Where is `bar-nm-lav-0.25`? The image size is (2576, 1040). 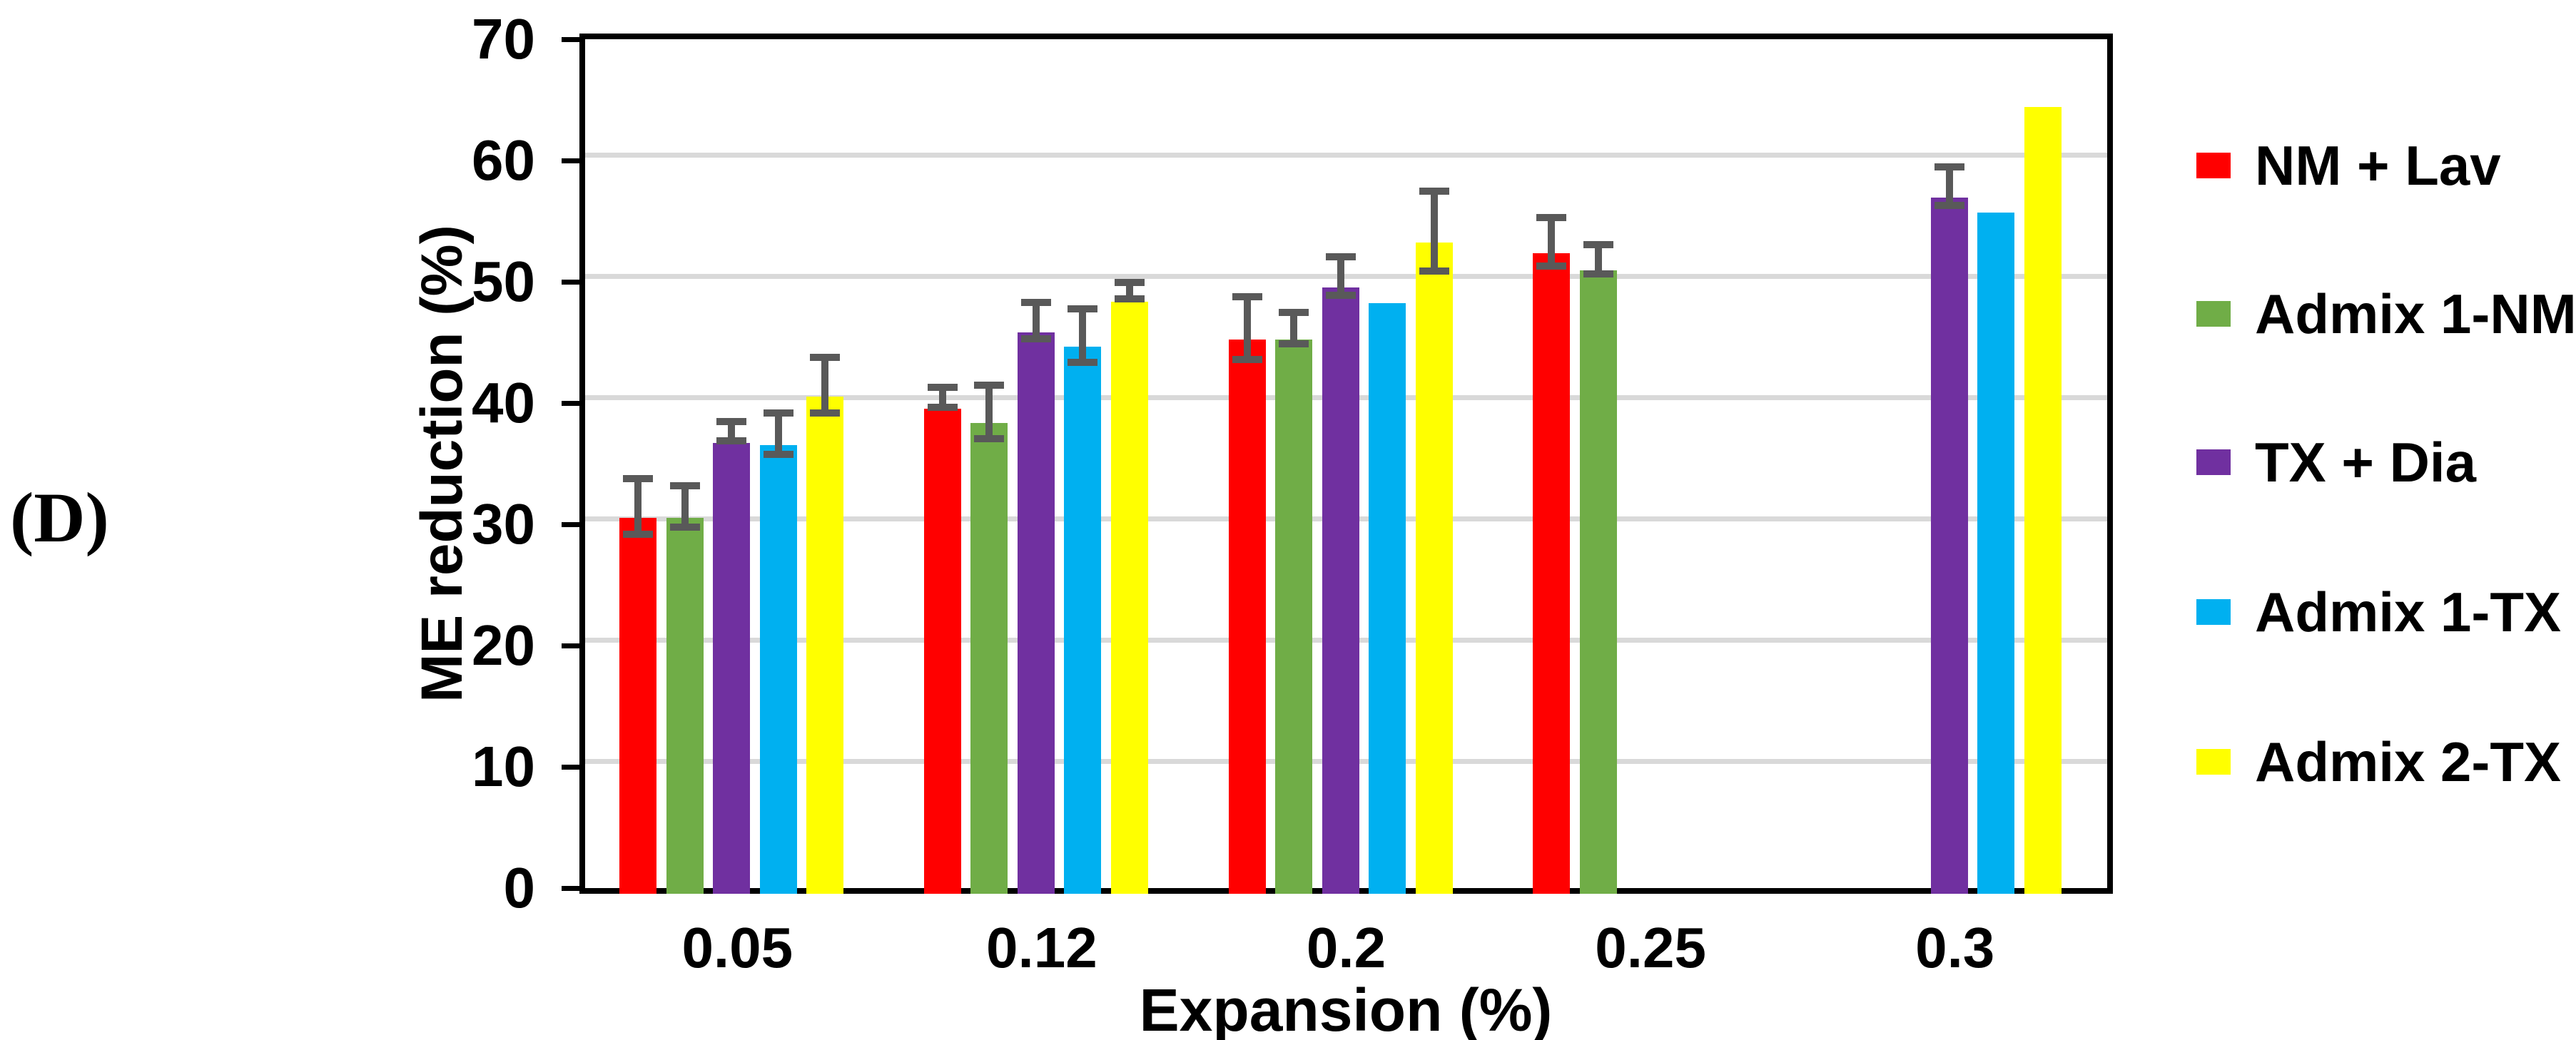
bar-nm-lav-0.25 is located at coordinates (1552, 573).